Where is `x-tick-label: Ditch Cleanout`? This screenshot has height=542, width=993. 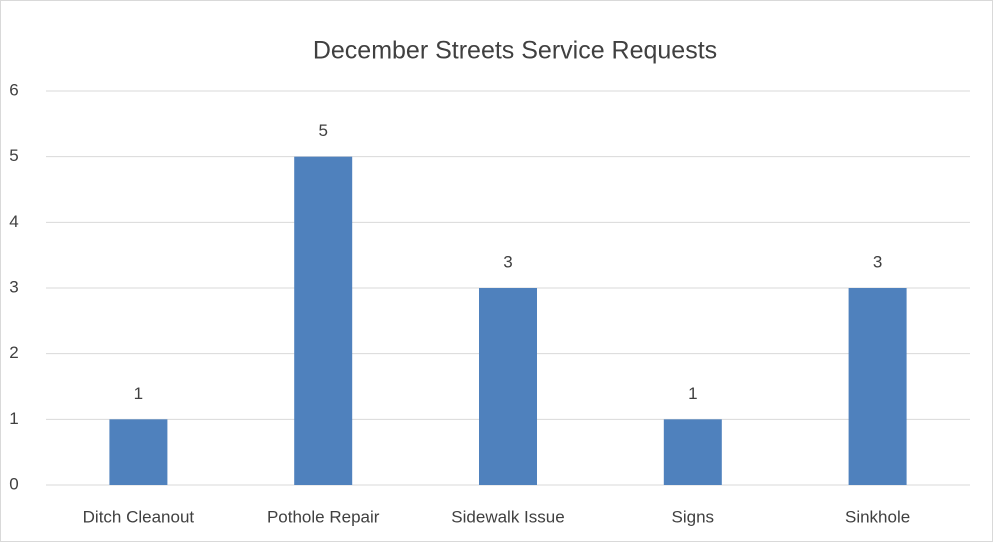
x-tick-label: Ditch Cleanout is located at coordinates (139, 516).